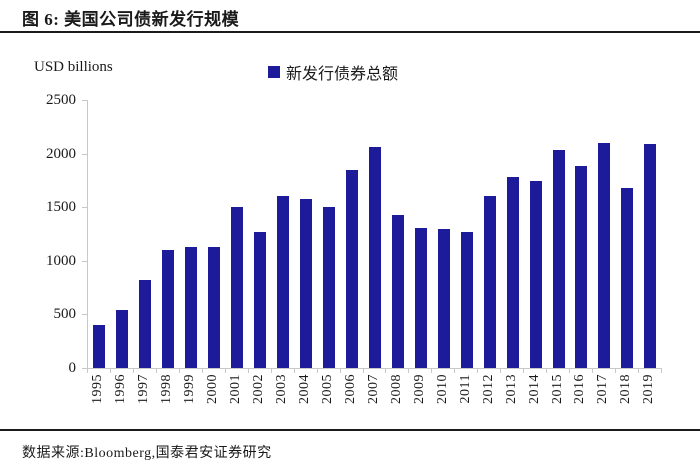  I want to click on x-axis-label-cell: 2007, so click(373, 400).